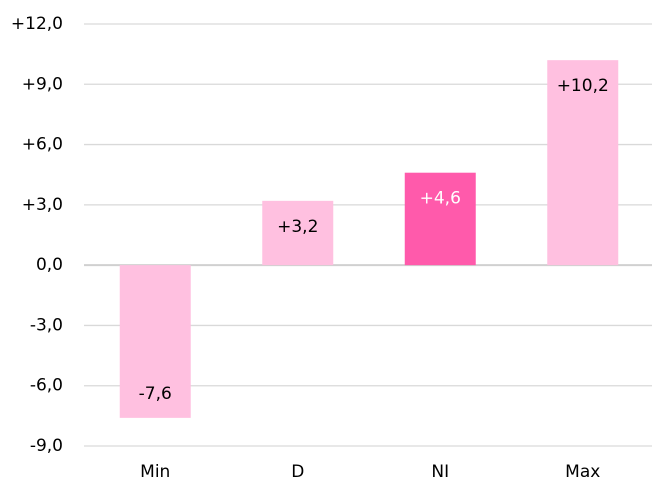  Describe the element at coordinates (582, 472) in the screenshot. I see `x-category-label: Max` at that location.